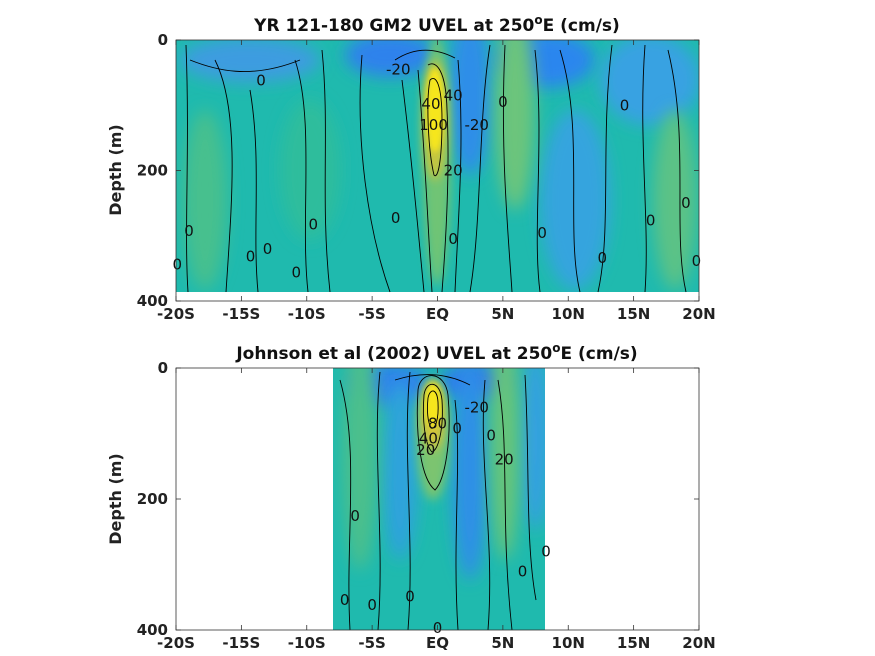 The image size is (875, 656). I want to click on top-panel-title: YR 121-180 GM2 UVEL at 250oE (cm/s), so click(436, 24).